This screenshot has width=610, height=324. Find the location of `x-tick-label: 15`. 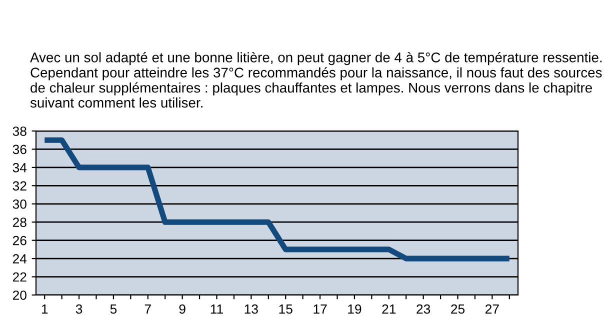

x-tick-label: 15 is located at coordinates (285, 309).